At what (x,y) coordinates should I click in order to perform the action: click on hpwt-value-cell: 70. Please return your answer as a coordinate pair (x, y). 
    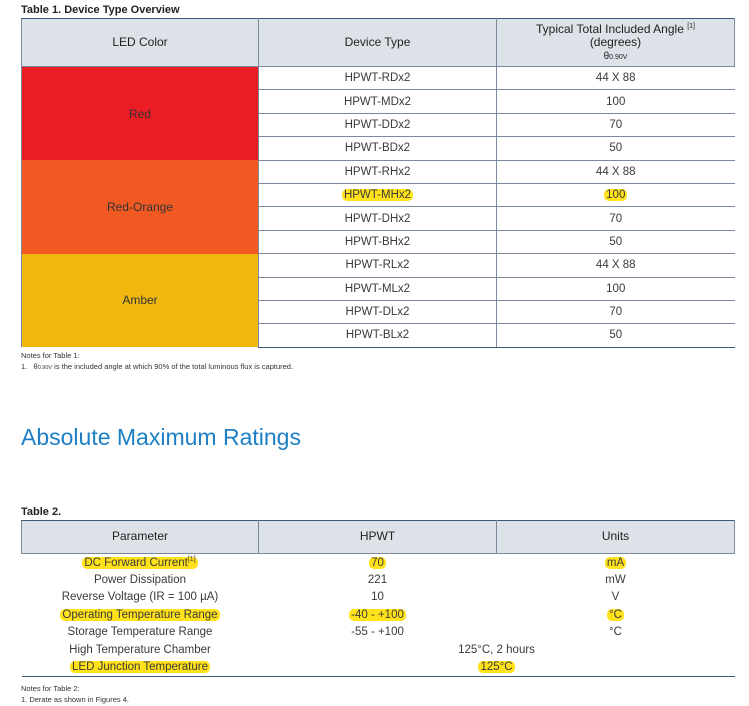
    Looking at the image, I should click on (378, 563).